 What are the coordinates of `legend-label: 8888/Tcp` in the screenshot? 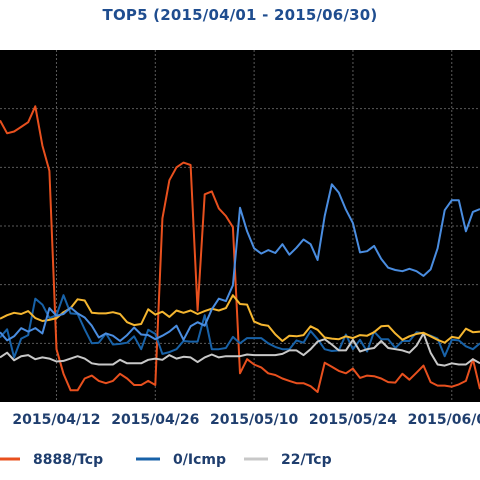 It's located at (68, 460).